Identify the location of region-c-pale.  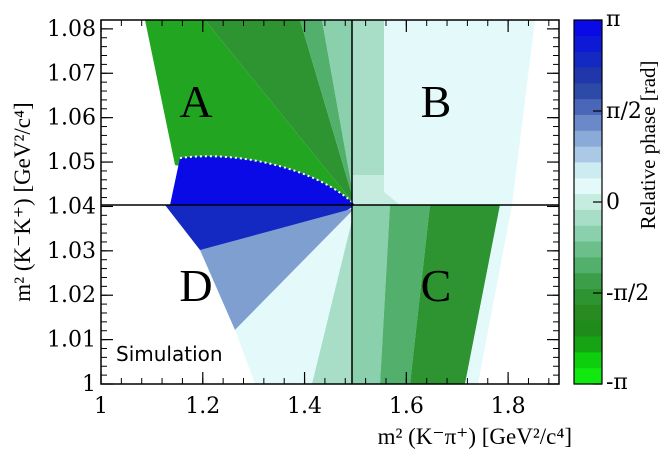
(488, 294).